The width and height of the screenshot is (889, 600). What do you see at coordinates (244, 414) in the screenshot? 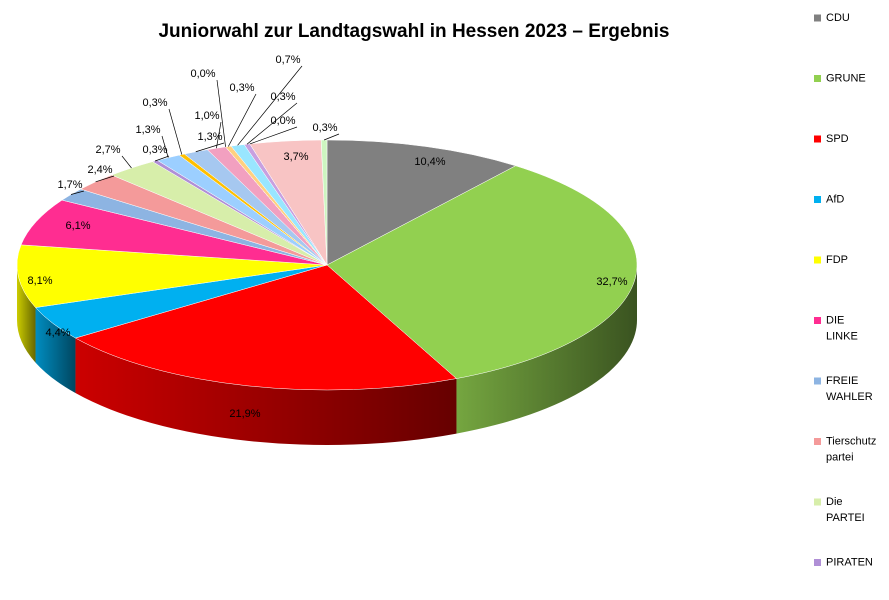
I see `data-label: 21,9%` at bounding box center [244, 414].